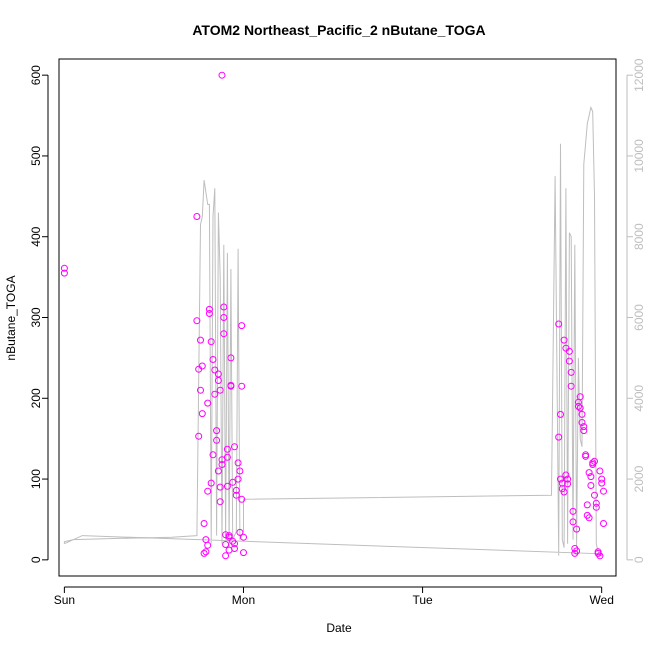  I want to click on right-axis: 0 2000 4000 6000 8000 10000 12000, so click(636, 310).